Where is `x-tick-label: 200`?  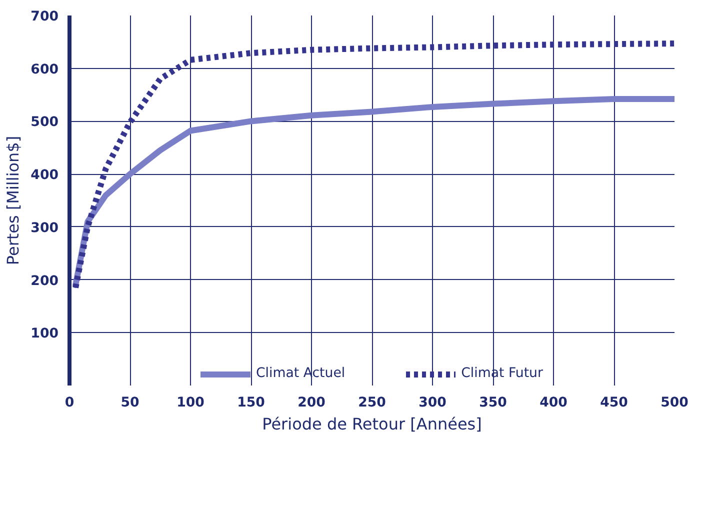 x-tick-label: 200 is located at coordinates (312, 403).